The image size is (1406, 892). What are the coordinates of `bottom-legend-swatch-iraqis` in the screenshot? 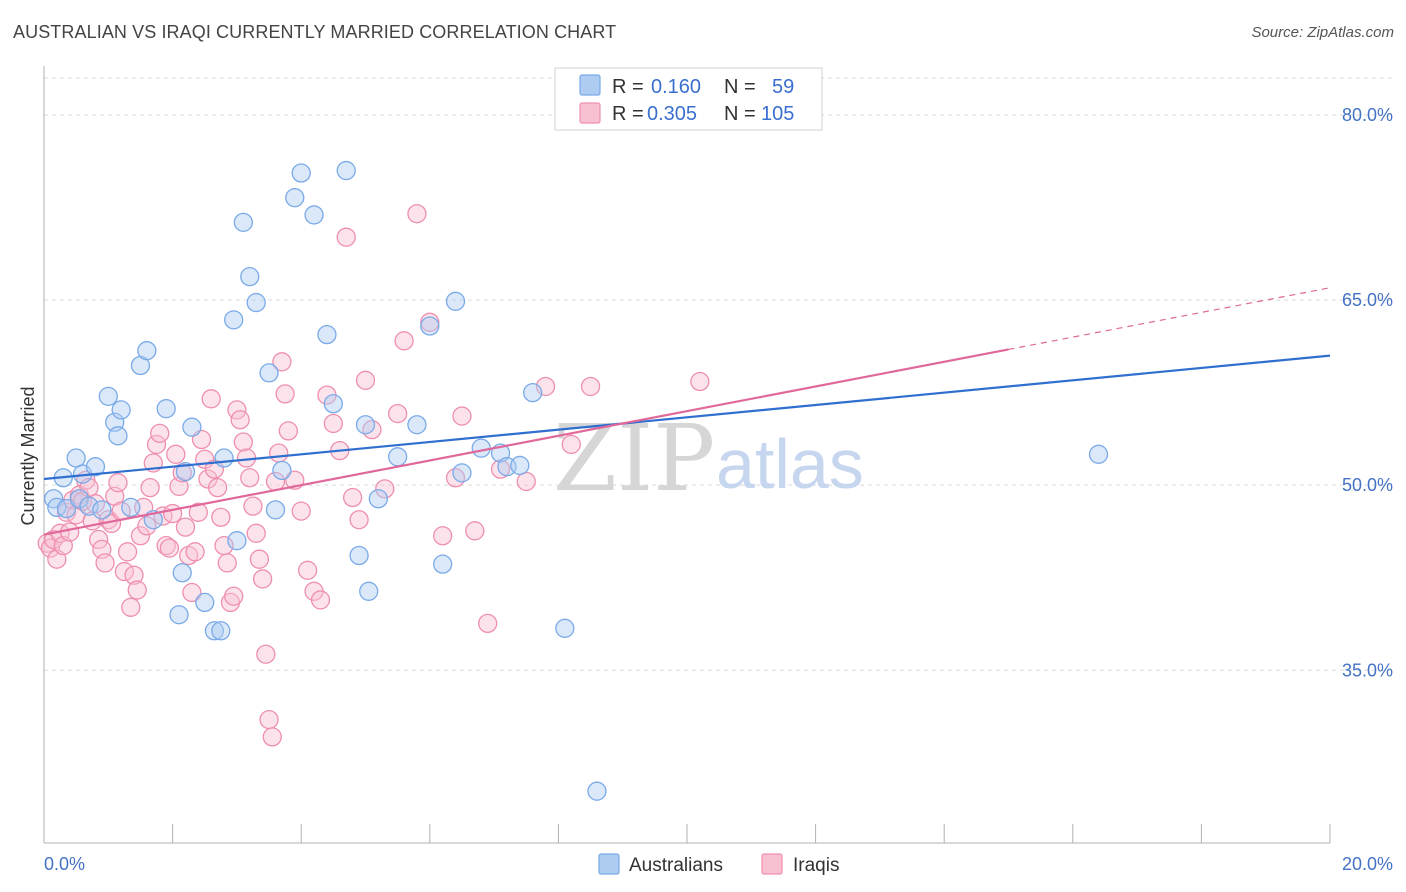 It's located at (772, 864).